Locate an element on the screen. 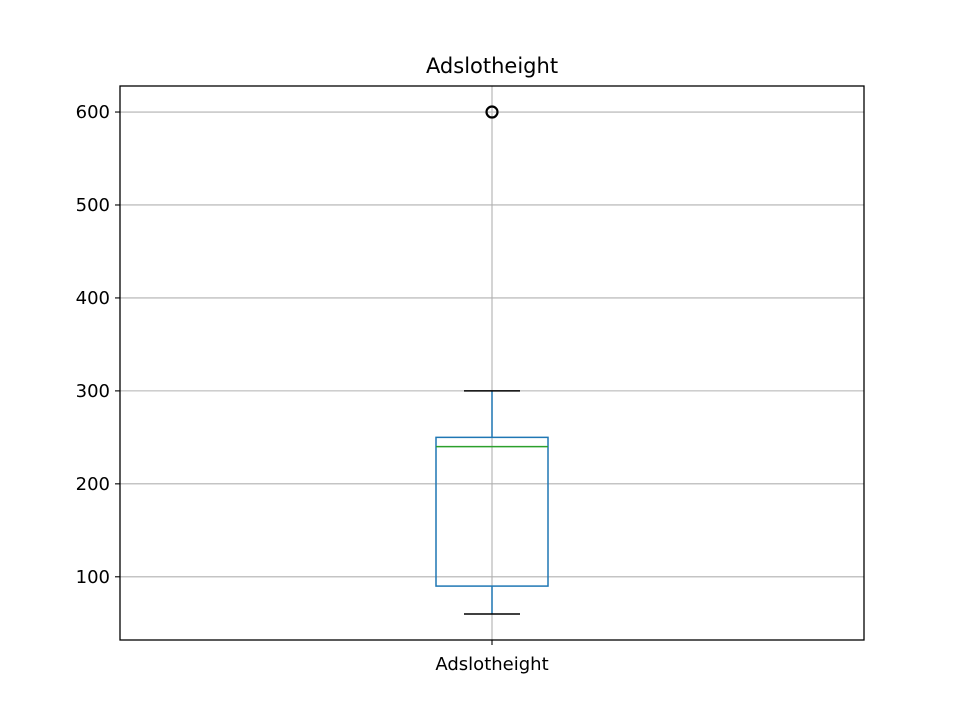 The height and width of the screenshot is (720, 960). x-tick-label: Adslotheight is located at coordinates (491, 664).